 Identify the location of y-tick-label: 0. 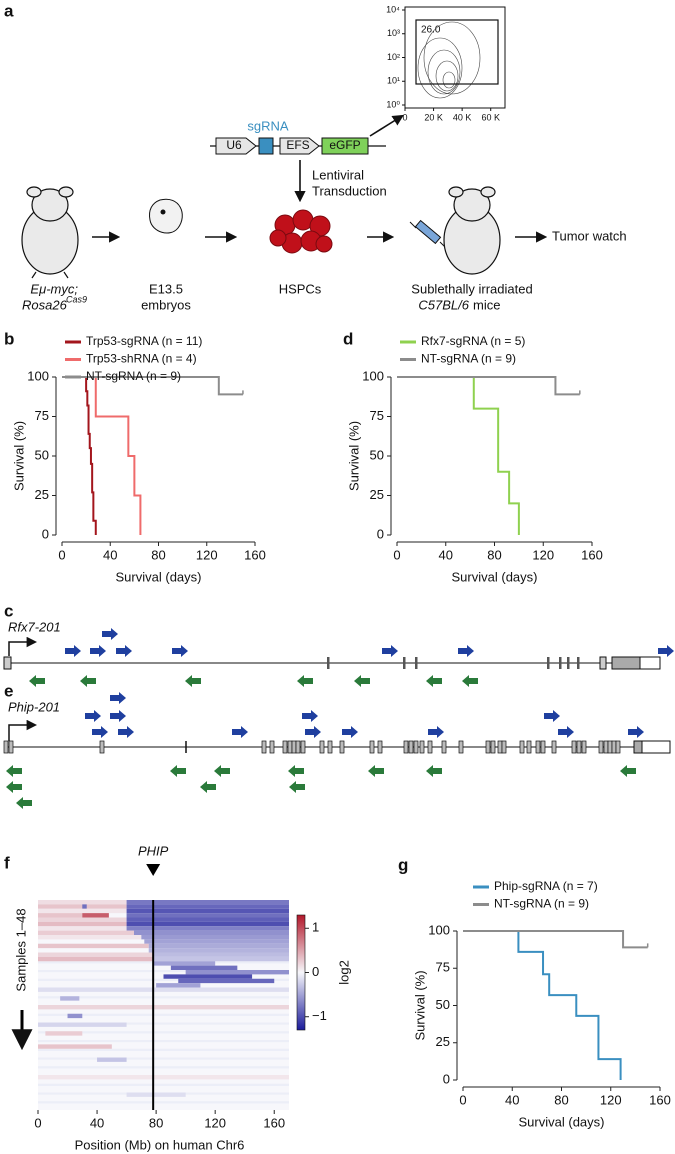
(446, 1078).